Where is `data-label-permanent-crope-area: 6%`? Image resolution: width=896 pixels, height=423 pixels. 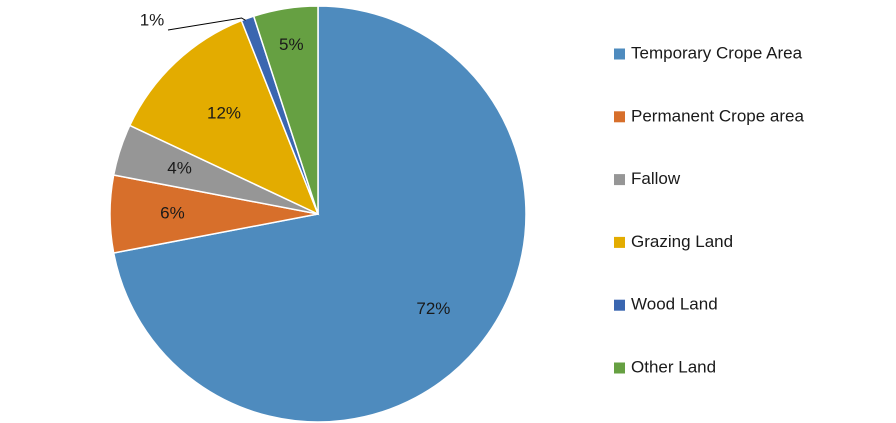 data-label-permanent-crope-area: 6% is located at coordinates (172, 212).